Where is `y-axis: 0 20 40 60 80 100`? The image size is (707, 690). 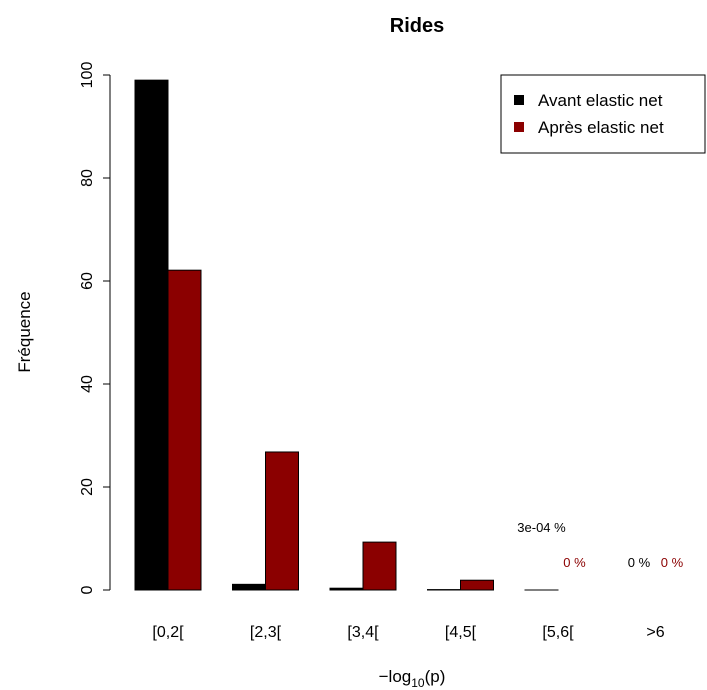 y-axis: 0 20 40 60 80 100 is located at coordinates (95, 328).